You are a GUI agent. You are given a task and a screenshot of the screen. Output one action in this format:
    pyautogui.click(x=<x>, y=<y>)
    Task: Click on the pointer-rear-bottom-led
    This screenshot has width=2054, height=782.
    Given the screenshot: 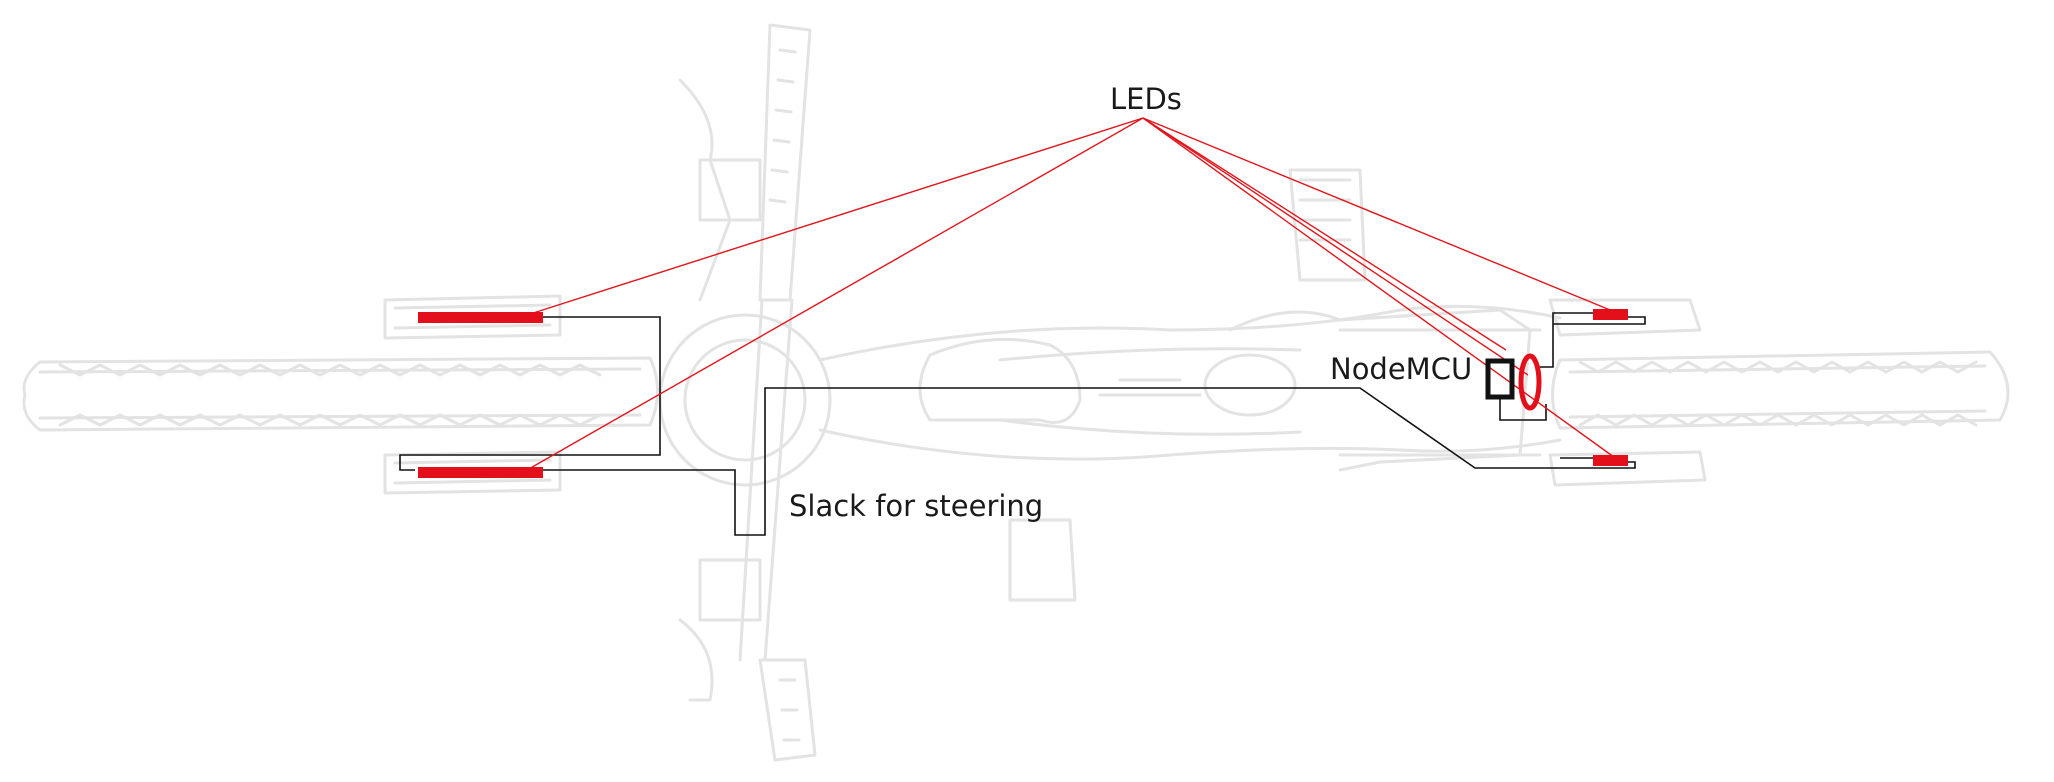 What is the action you would take?
    pyautogui.click(x=835, y=294)
    